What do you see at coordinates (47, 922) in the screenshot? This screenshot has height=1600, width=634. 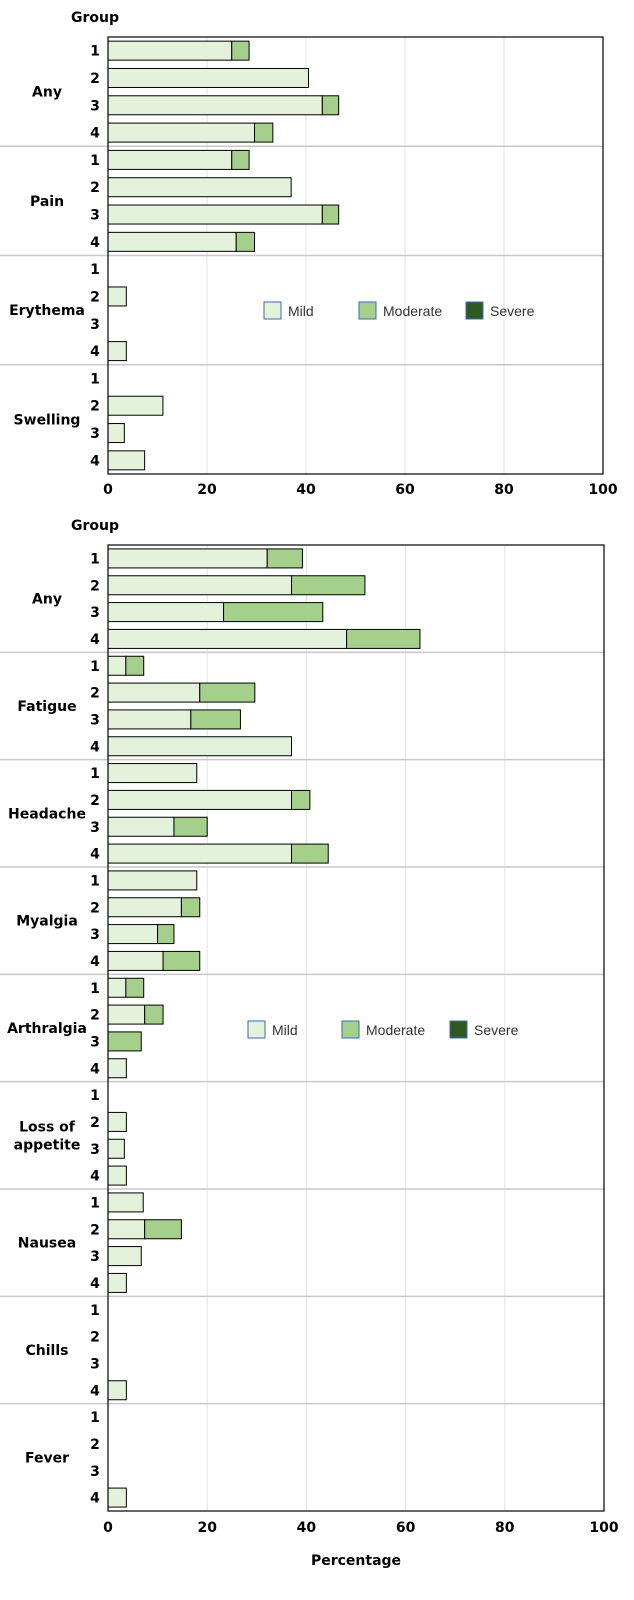 I see `category-label: Myalgia` at bounding box center [47, 922].